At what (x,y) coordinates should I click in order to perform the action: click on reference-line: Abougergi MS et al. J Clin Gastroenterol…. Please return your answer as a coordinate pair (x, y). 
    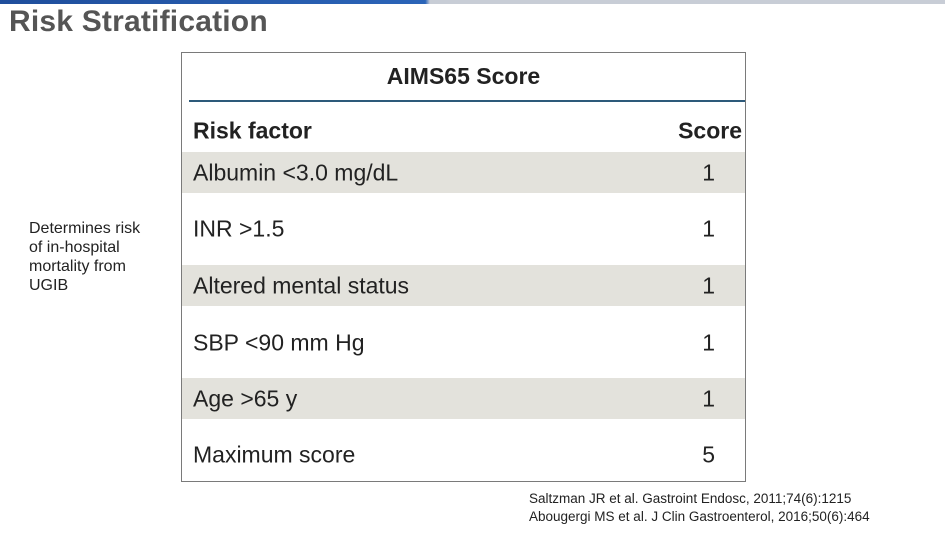
    Looking at the image, I should click on (699, 516).